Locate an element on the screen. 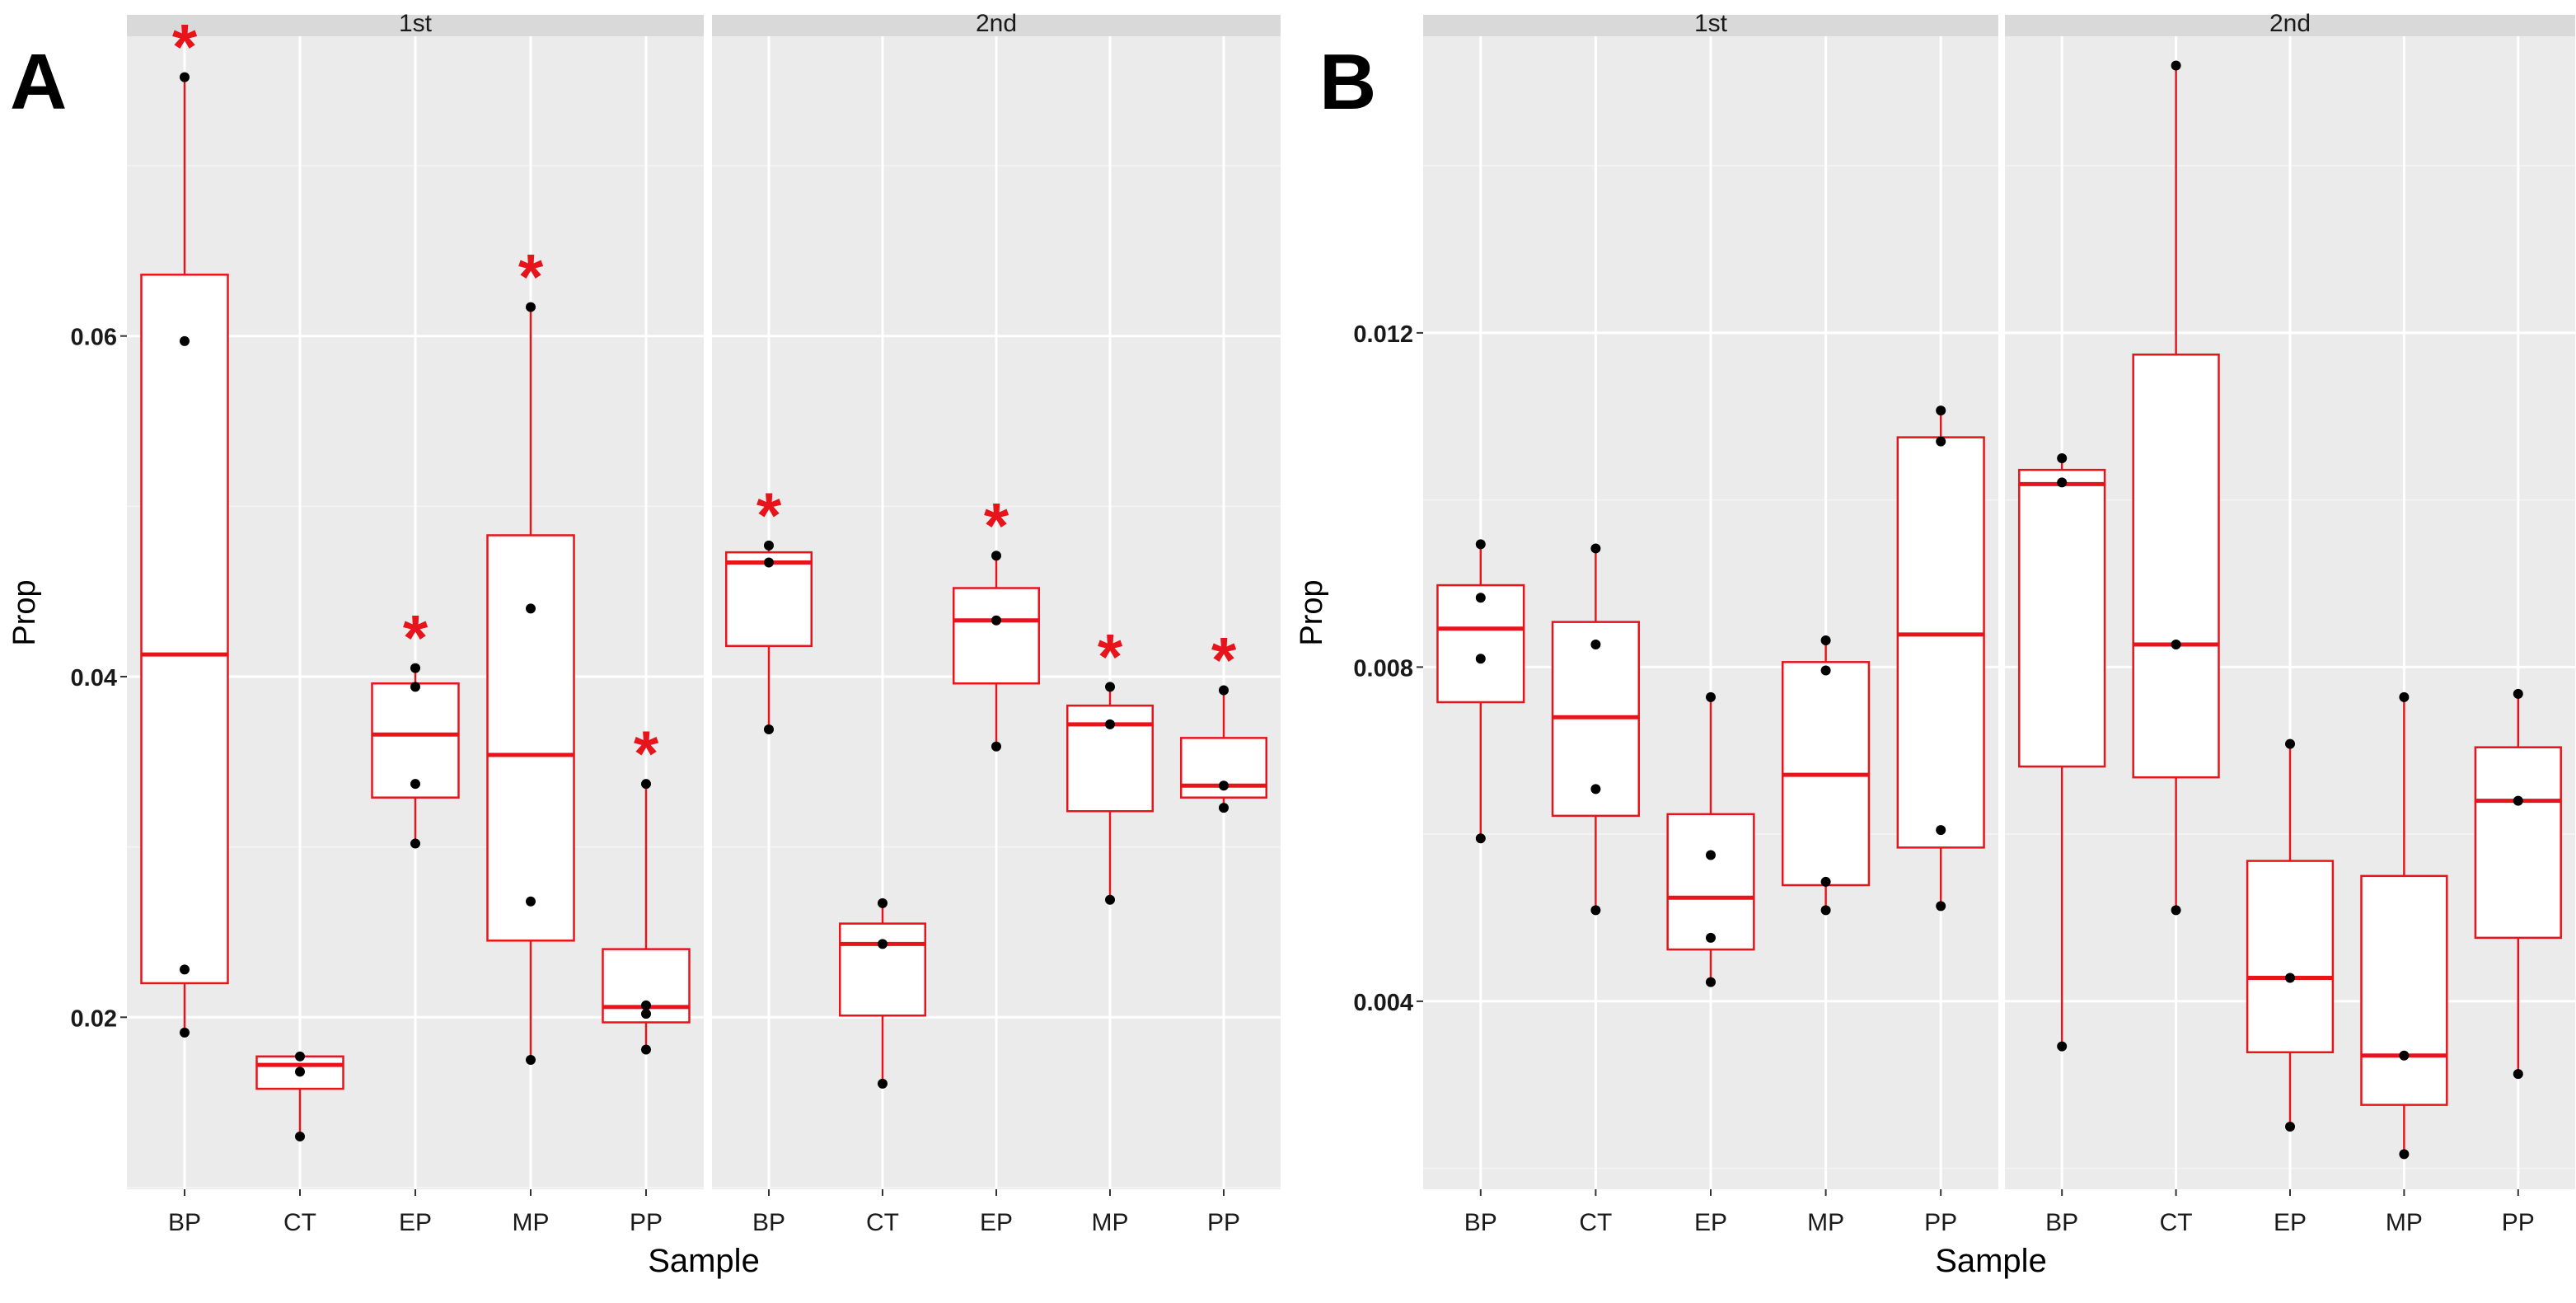 The height and width of the screenshot is (1303, 2576). box-BP: * is located at coordinates (769, 607).